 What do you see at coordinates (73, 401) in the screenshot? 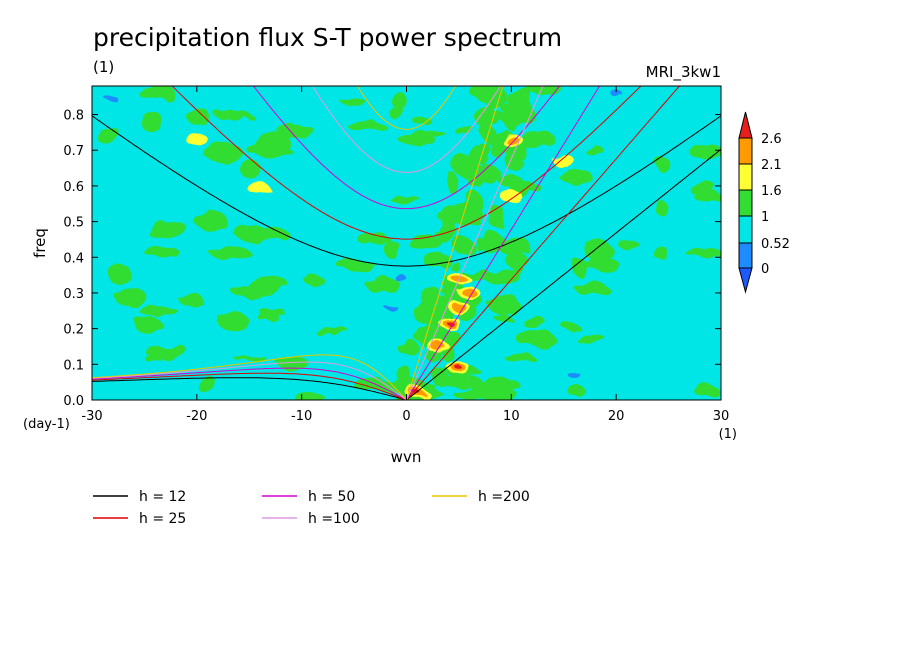
I see `y-tick-label: 0.0` at bounding box center [73, 401].